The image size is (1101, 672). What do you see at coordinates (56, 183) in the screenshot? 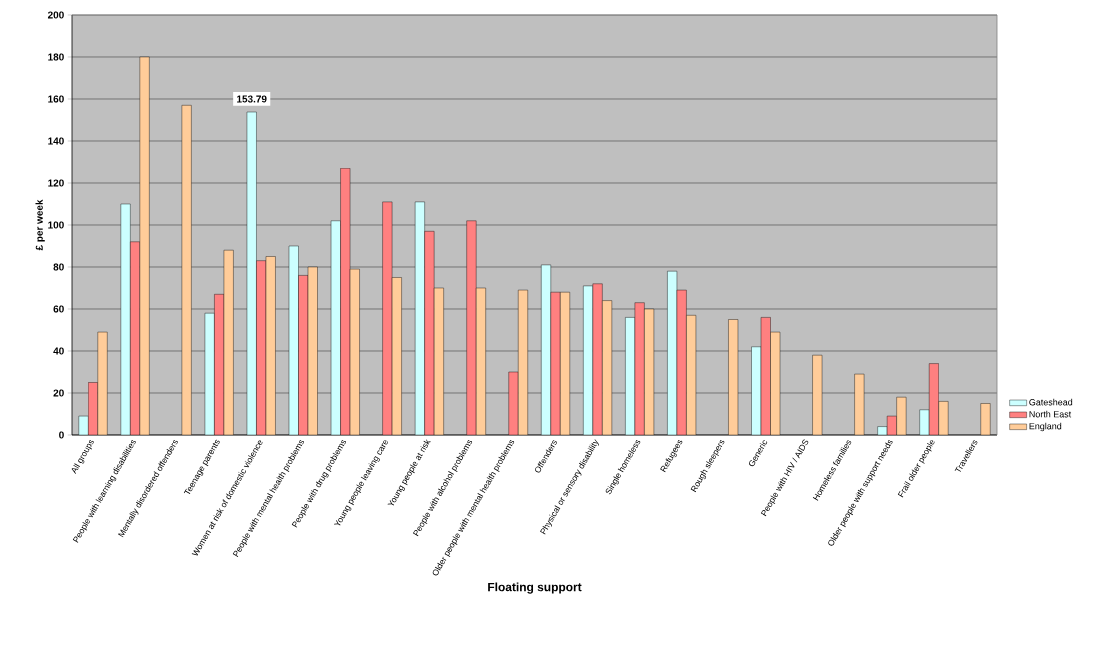
I see `y-tick-label: 120` at bounding box center [56, 183].